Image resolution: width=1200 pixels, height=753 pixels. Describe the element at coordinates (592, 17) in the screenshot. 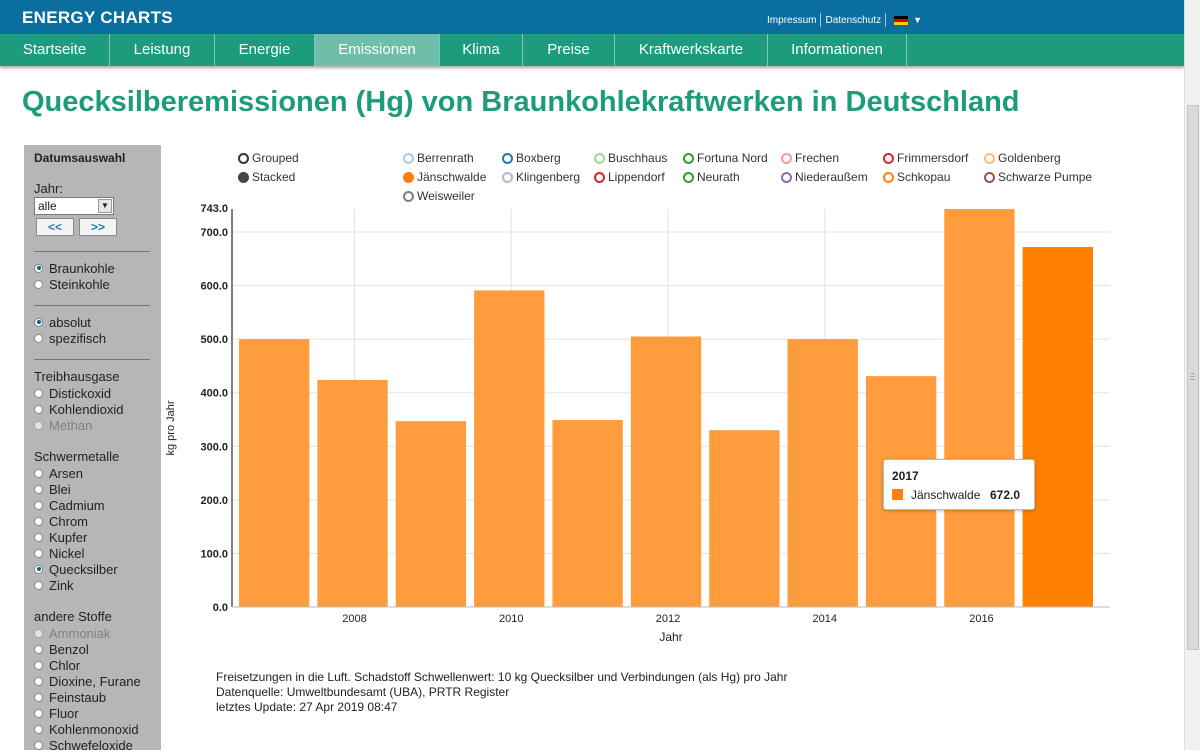

I see `top-bar: ENERGY CHARTS Impressum Datenschutz ▼` at that location.